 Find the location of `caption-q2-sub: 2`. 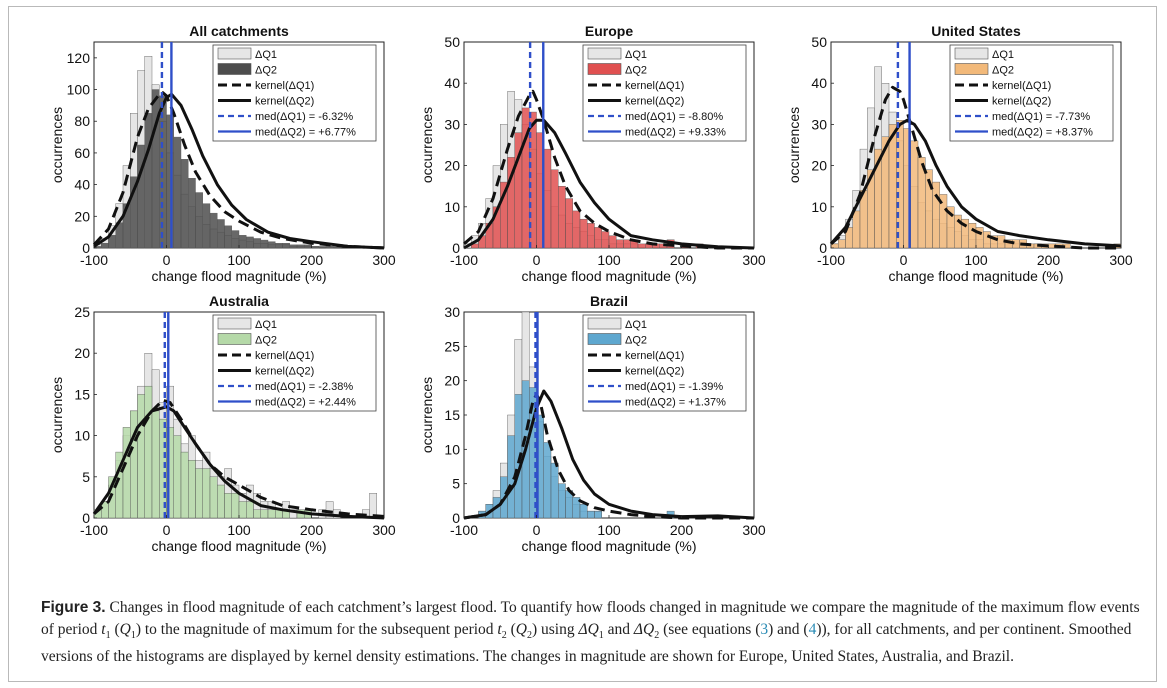

caption-q2-sub: 2 is located at coordinates (529, 635).